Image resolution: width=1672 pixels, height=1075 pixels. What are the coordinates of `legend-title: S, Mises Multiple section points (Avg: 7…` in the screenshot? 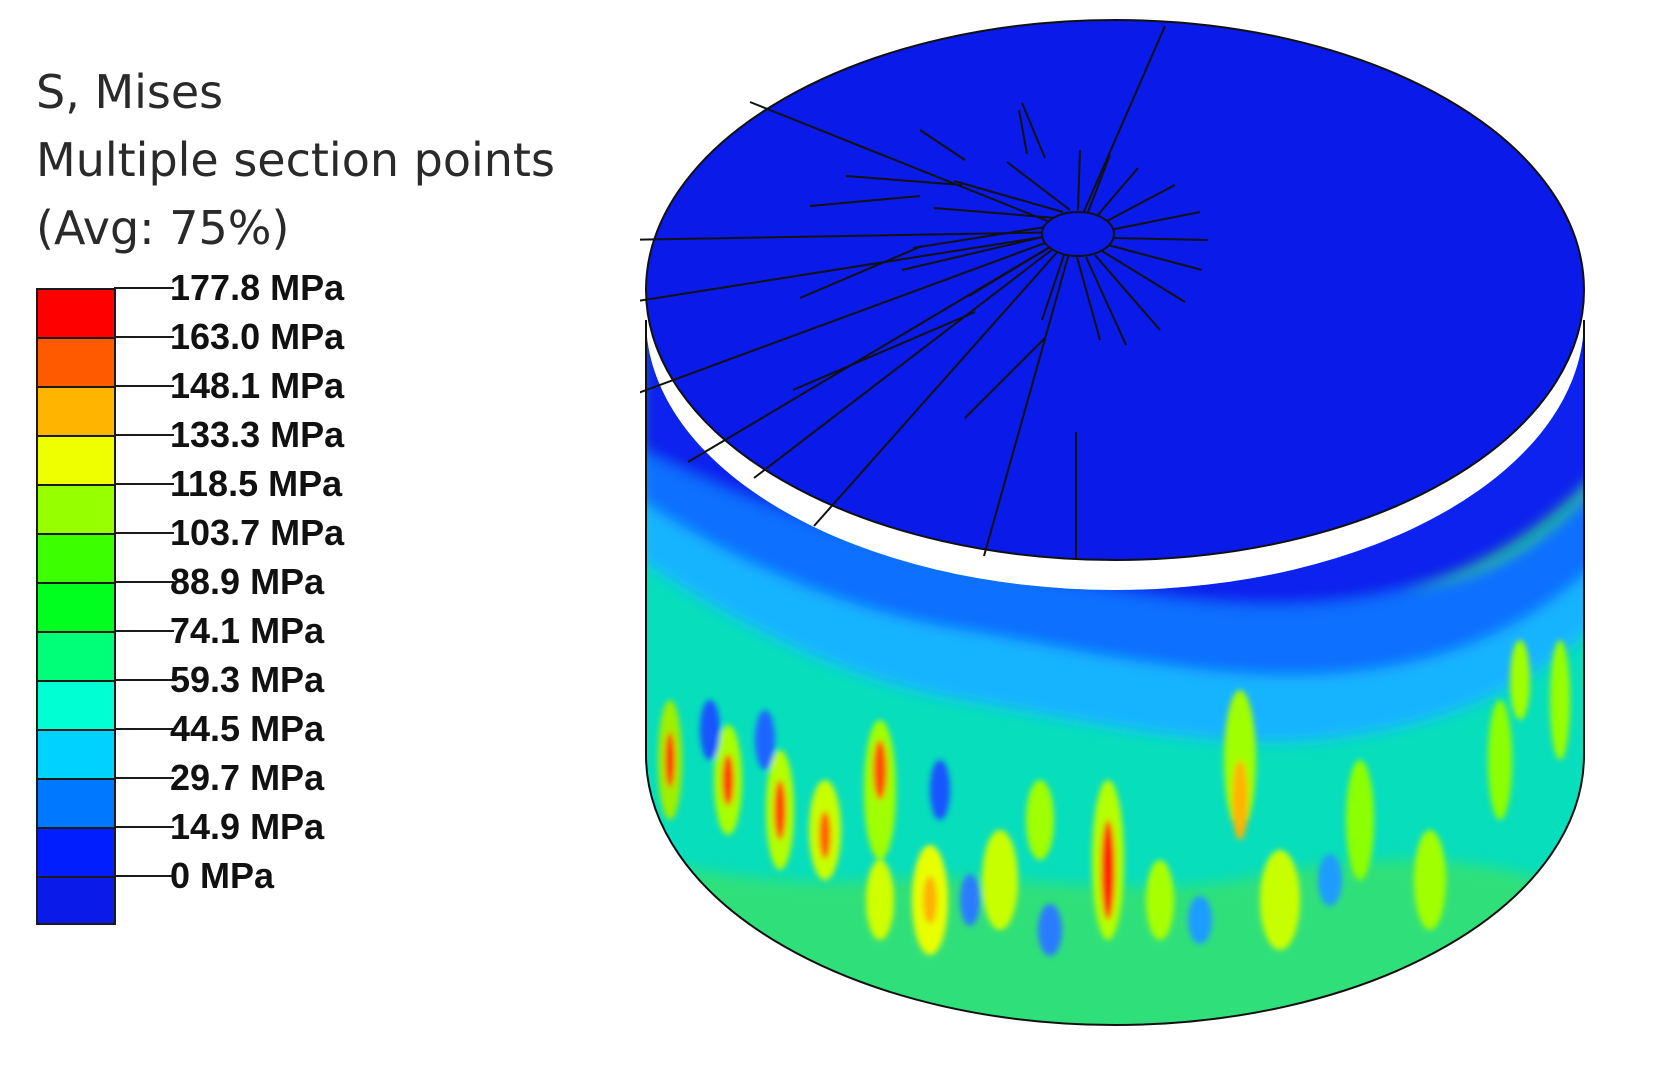 It's located at (295, 160).